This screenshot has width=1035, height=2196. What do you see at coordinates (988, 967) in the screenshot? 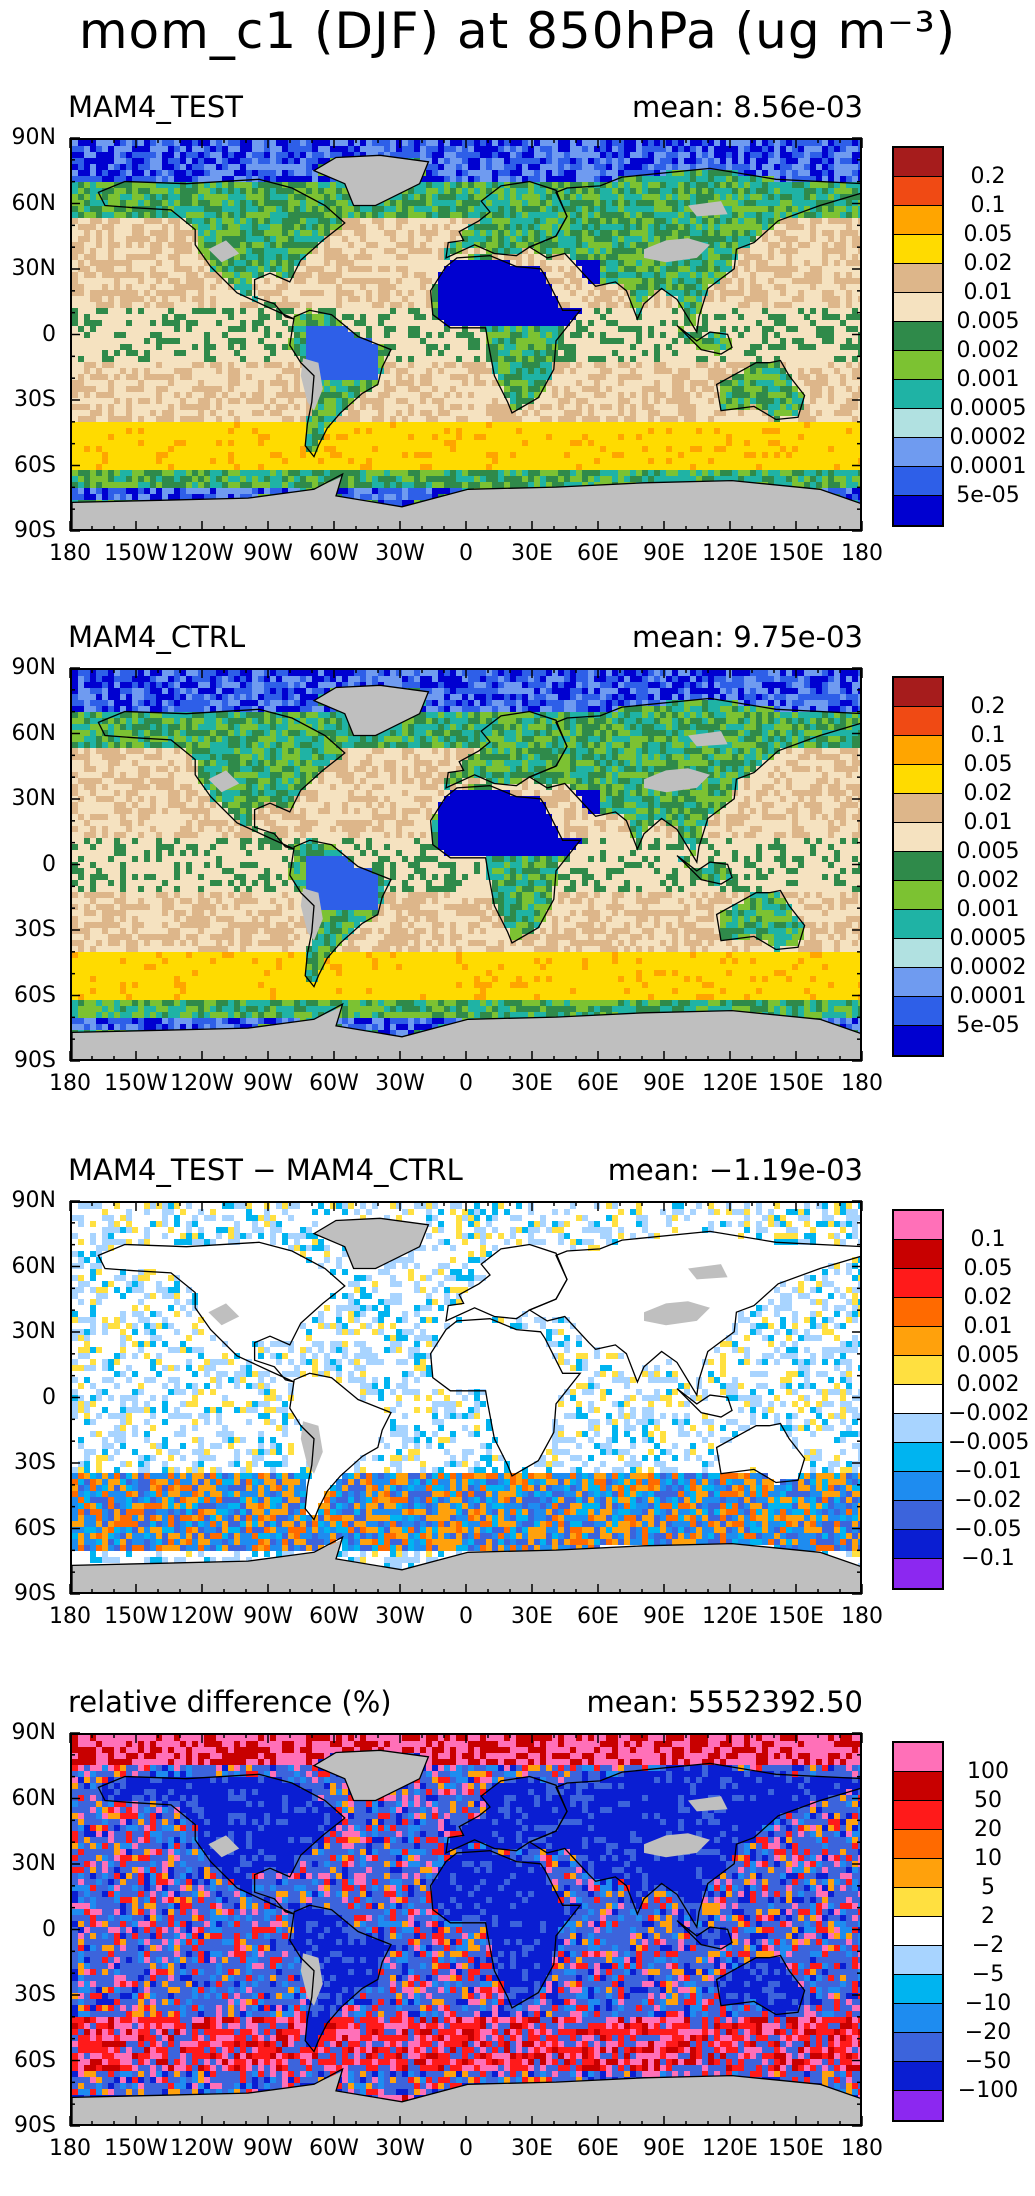
I see `colorbar-label: 0.0002` at bounding box center [988, 967].